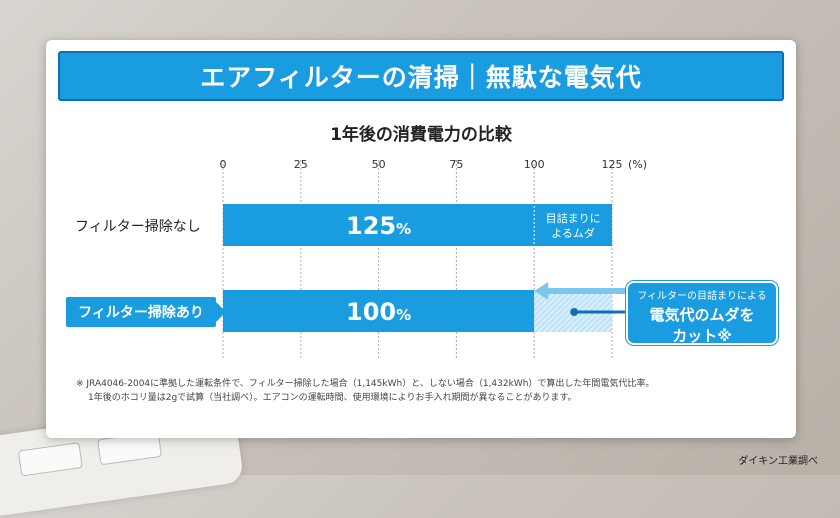 This screenshot has height=518, width=840. What do you see at coordinates (702, 296) in the screenshot?
I see `callout-line1: フィルターの目詰まりによる` at bounding box center [702, 296].